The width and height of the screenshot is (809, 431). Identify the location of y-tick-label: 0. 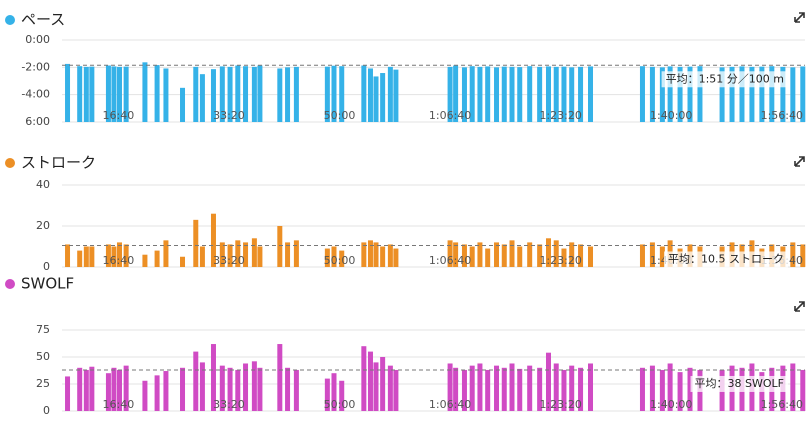
(46, 266).